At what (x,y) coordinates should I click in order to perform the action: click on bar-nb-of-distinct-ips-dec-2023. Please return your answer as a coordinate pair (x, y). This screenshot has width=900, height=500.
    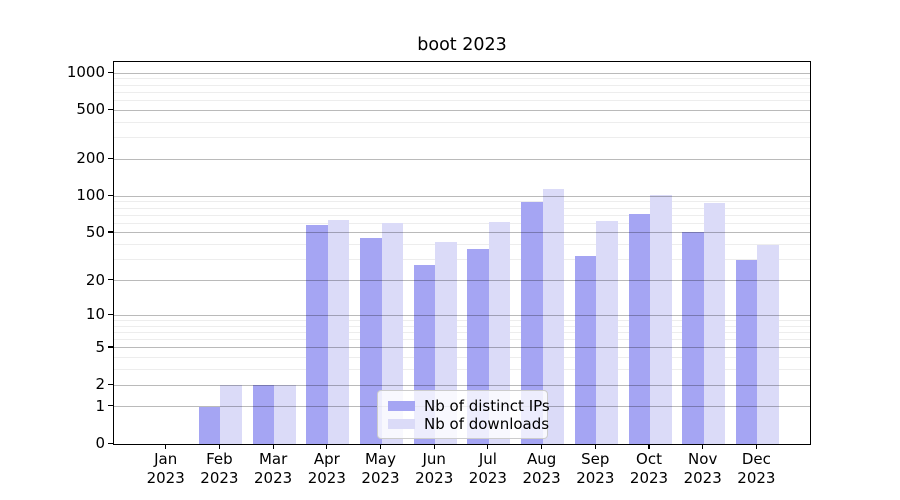
    Looking at the image, I should click on (746, 351).